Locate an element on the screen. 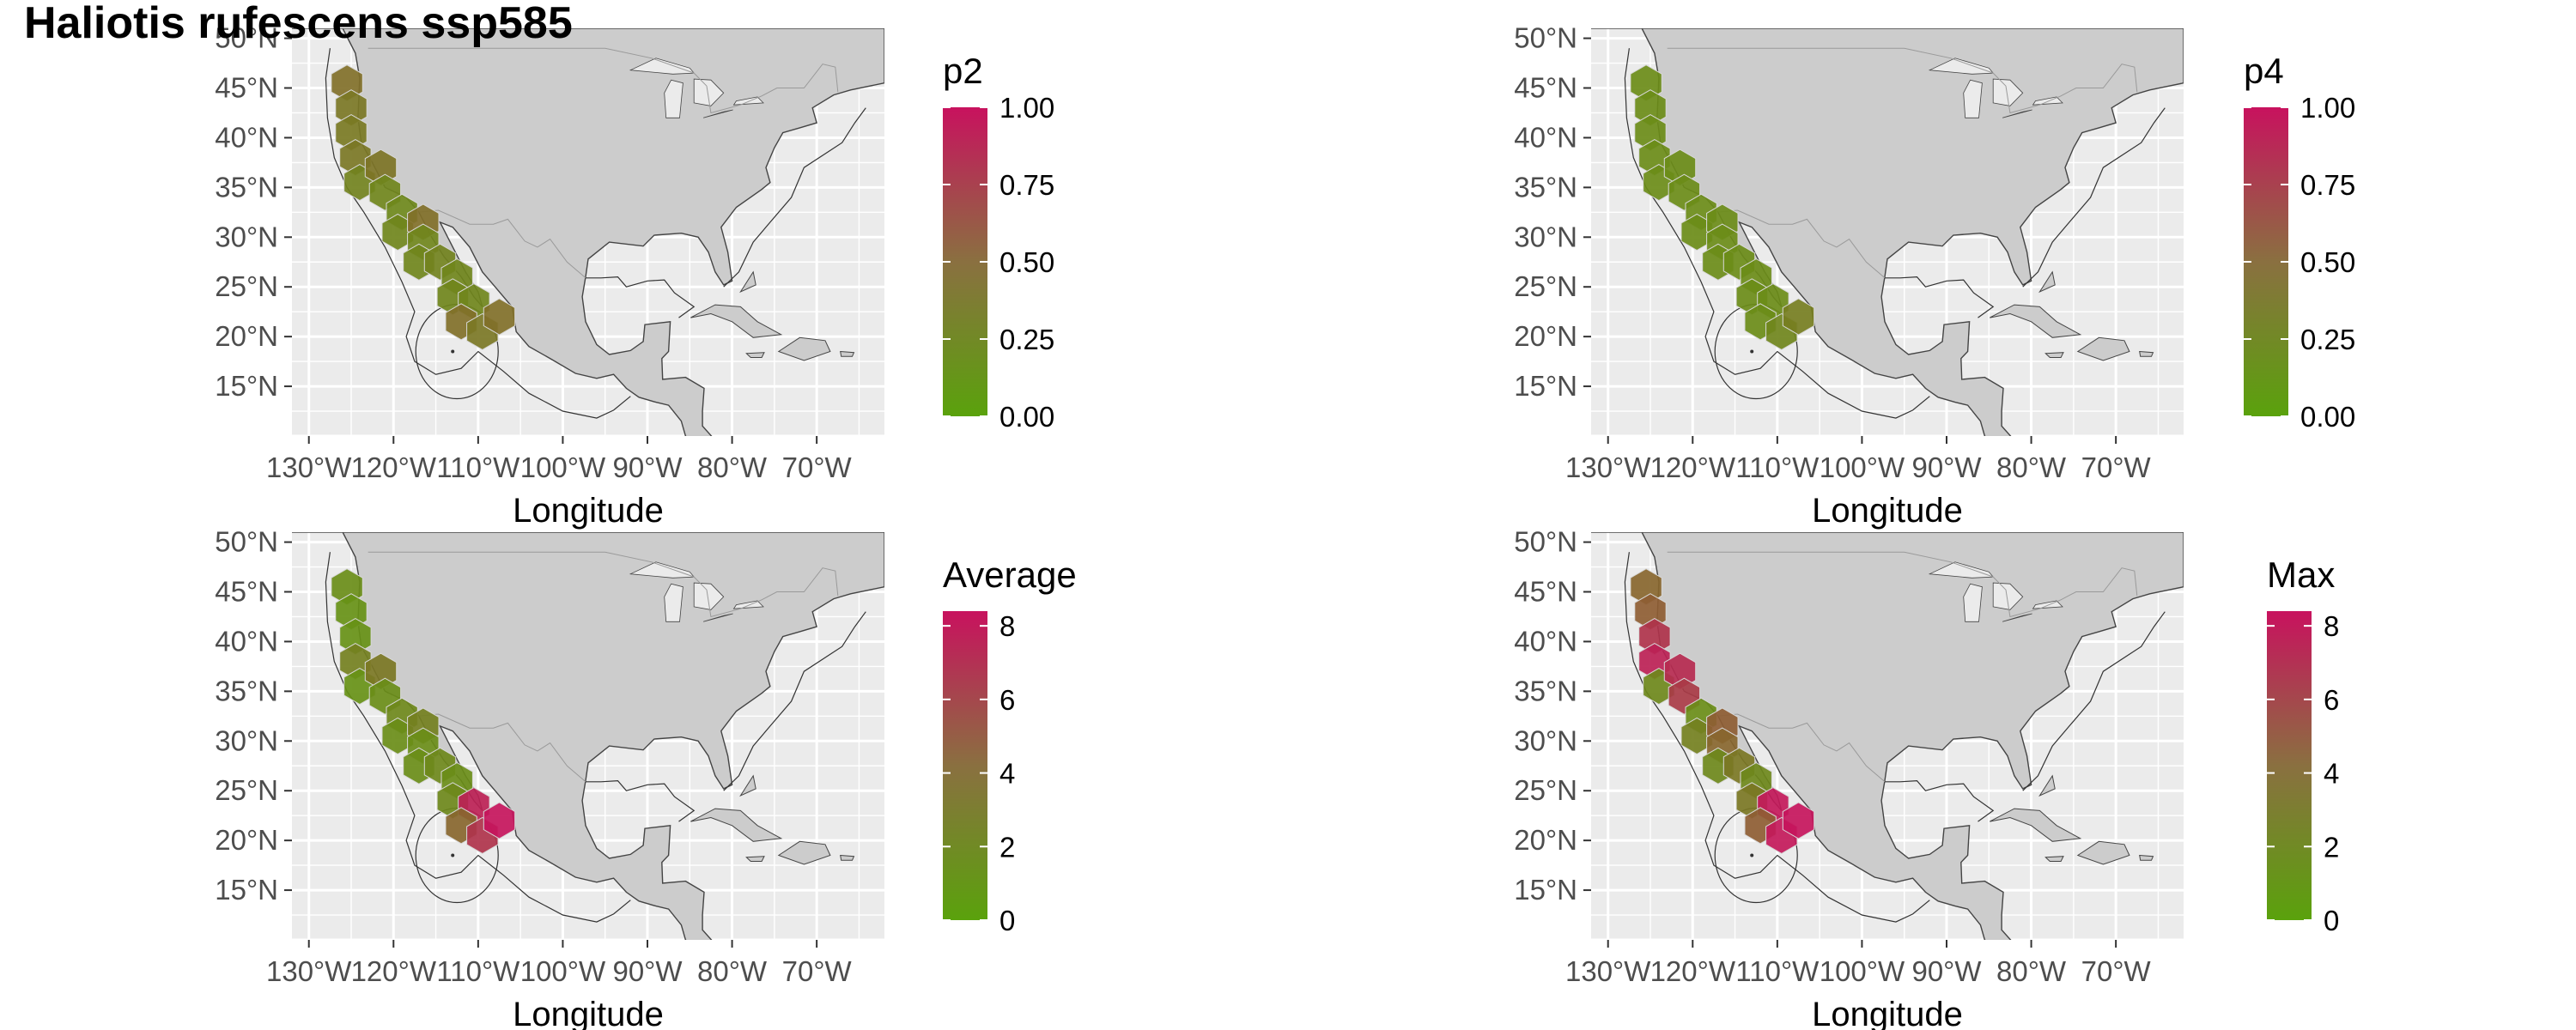 The width and height of the screenshot is (2576, 1030). legend-label: 0.00 is located at coordinates (1027, 417).